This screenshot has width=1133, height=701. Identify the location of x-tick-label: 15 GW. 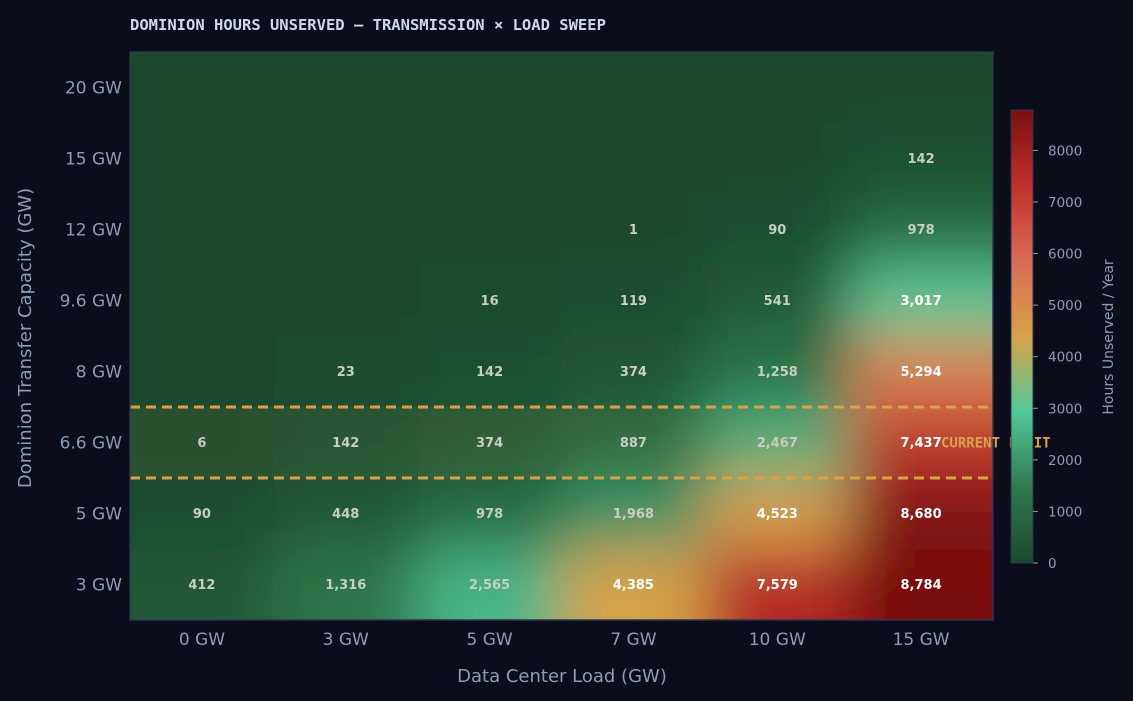
(921, 640).